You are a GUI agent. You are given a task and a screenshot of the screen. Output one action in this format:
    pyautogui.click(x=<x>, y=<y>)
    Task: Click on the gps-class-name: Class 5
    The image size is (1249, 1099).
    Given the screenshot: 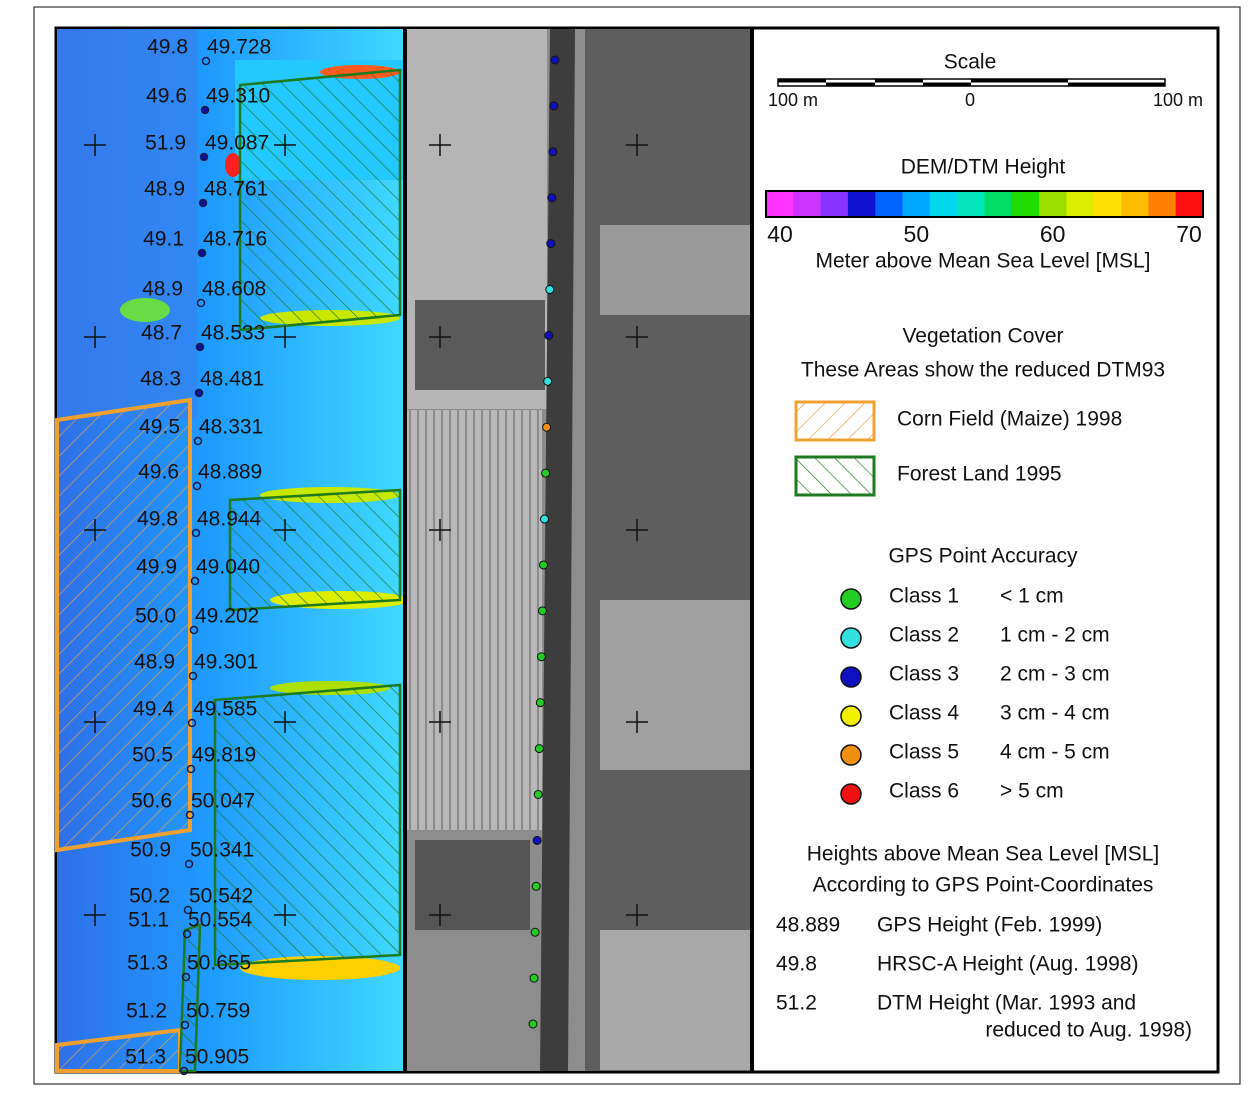 What is the action you would take?
    pyautogui.click(x=924, y=752)
    